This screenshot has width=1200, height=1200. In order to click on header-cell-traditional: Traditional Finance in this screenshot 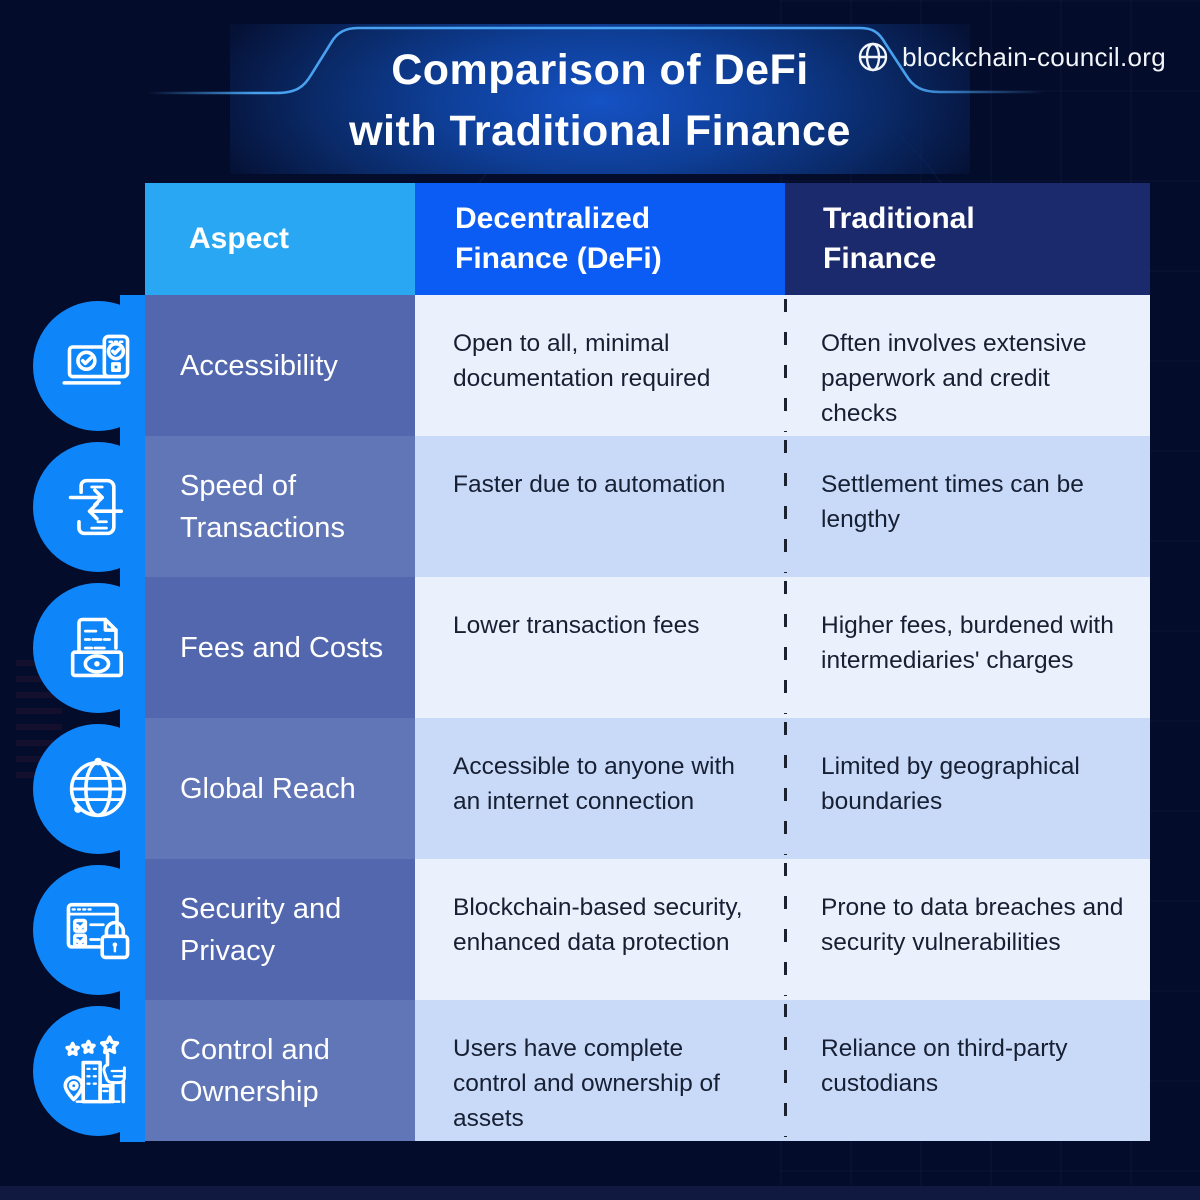, I will do `click(967, 239)`.